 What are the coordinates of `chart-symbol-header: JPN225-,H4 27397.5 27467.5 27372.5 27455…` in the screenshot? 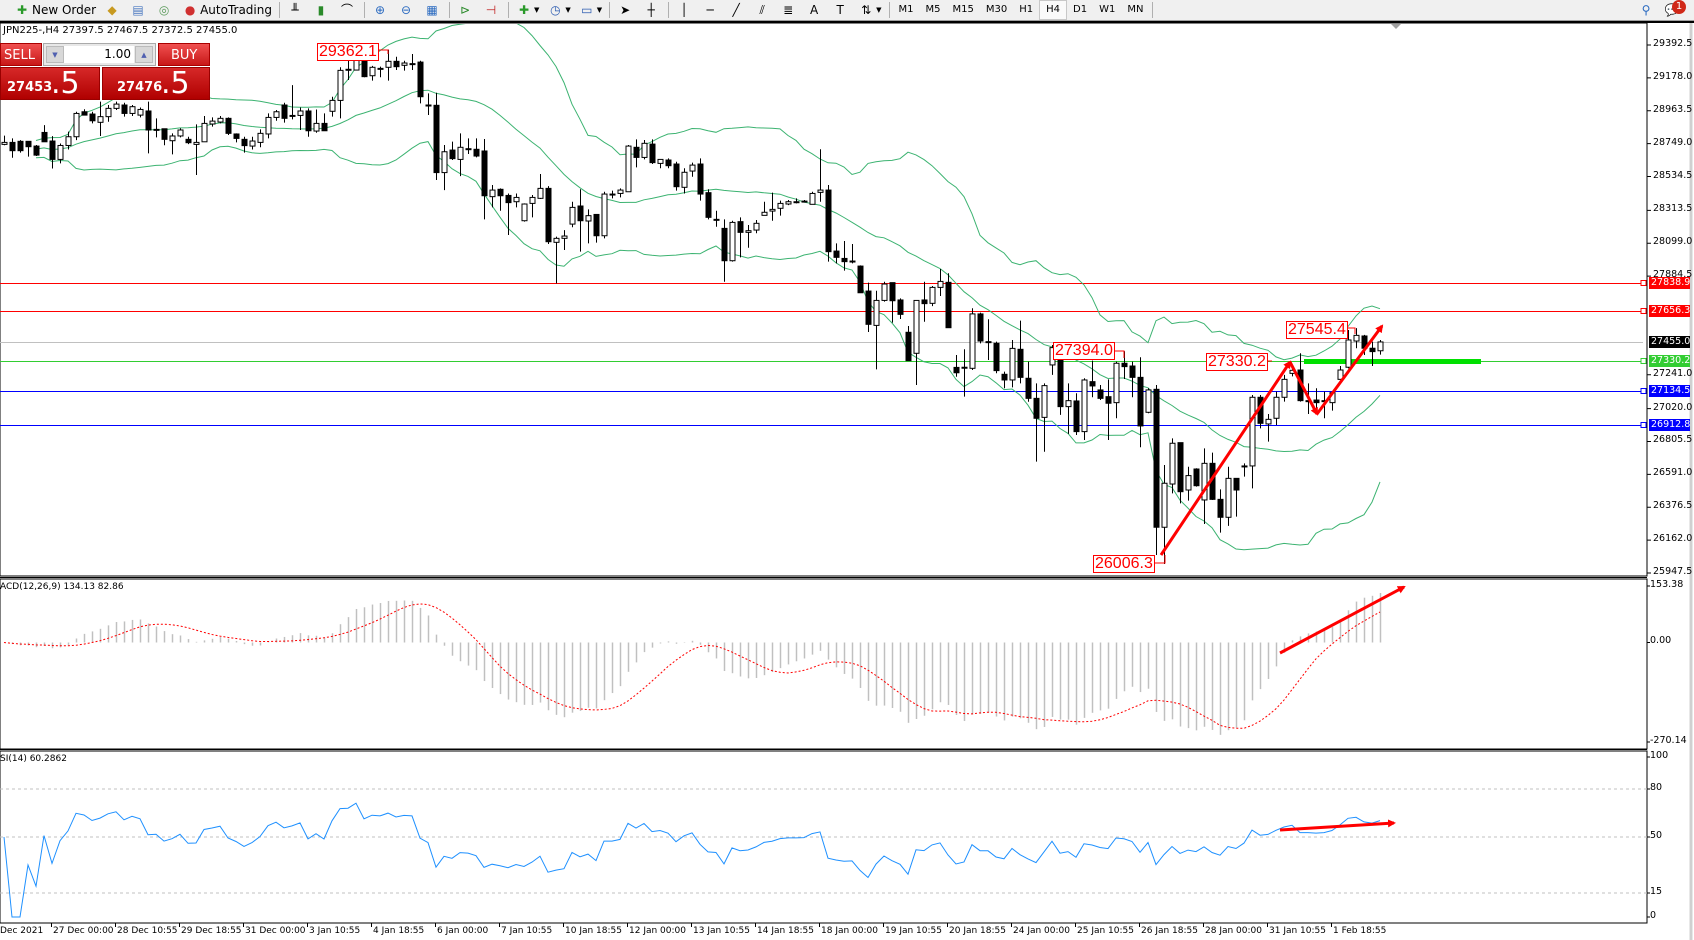 It's located at (120, 30).